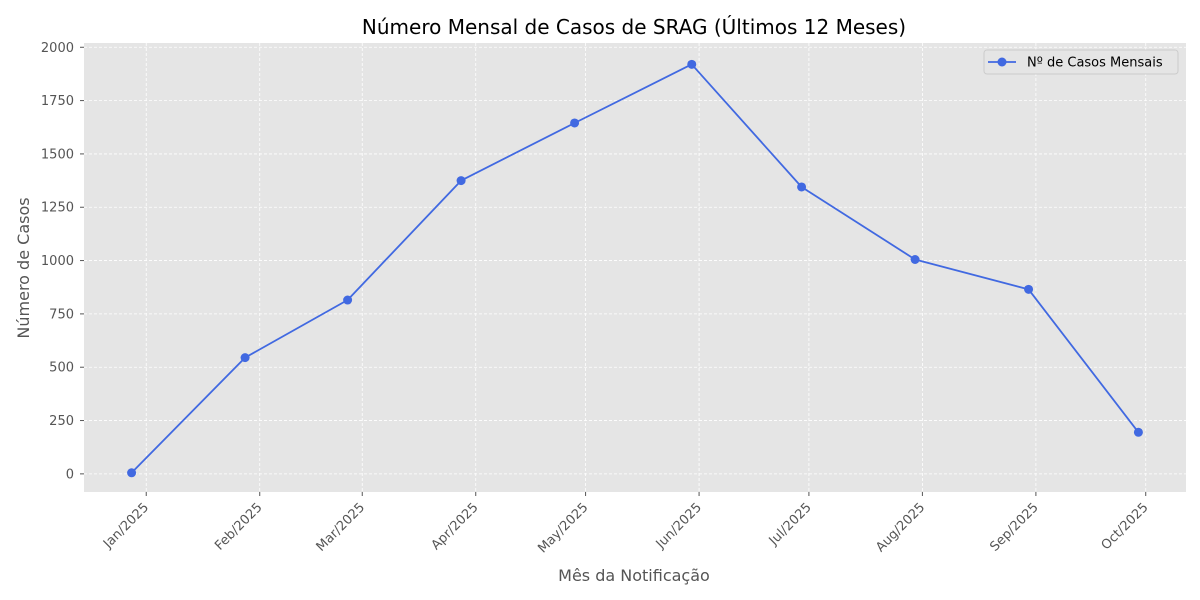 This screenshot has width=1200, height=600. I want to click on y-tick-label: 500, so click(61, 368).